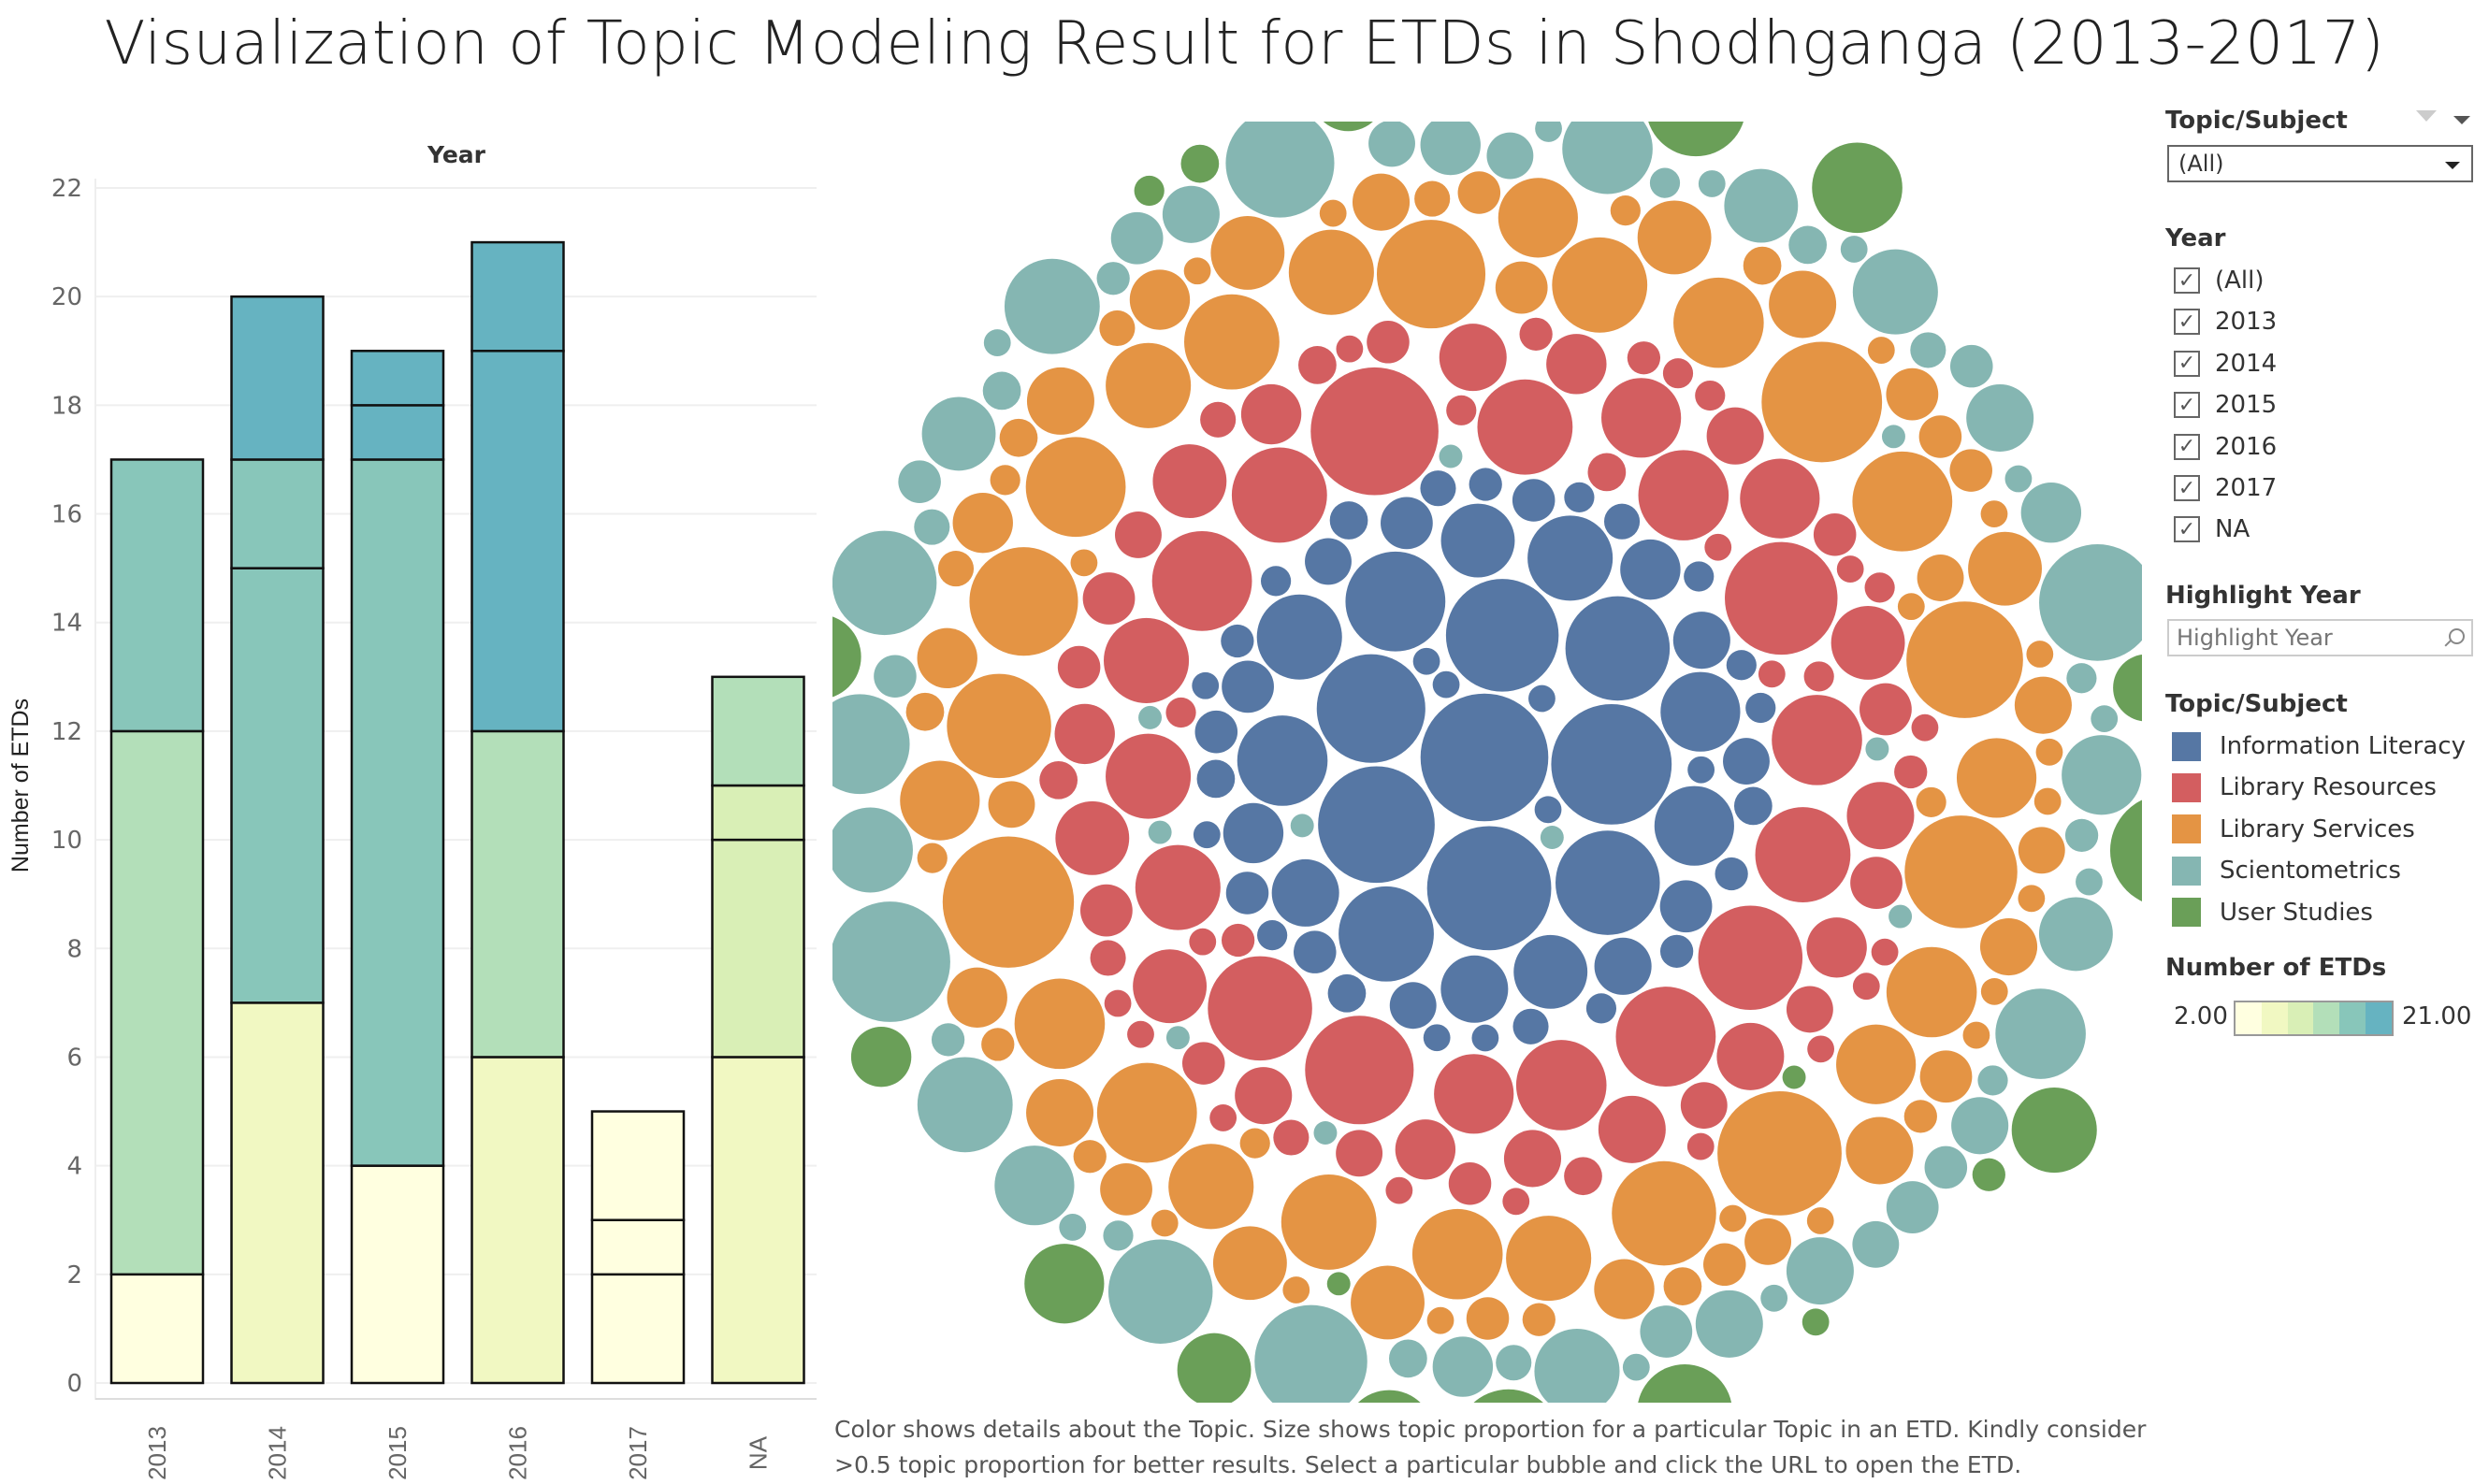  I want to click on highlight-year-input, so click(2320, 637).